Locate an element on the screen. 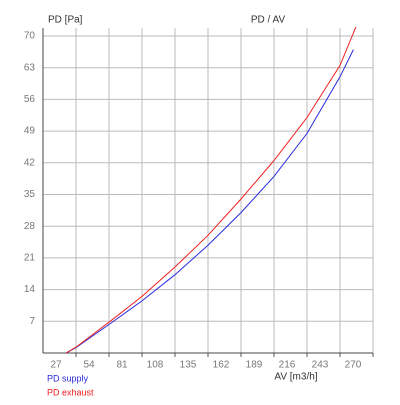 This screenshot has width=400, height=405. y-tick-label: 14 is located at coordinates (30, 289).